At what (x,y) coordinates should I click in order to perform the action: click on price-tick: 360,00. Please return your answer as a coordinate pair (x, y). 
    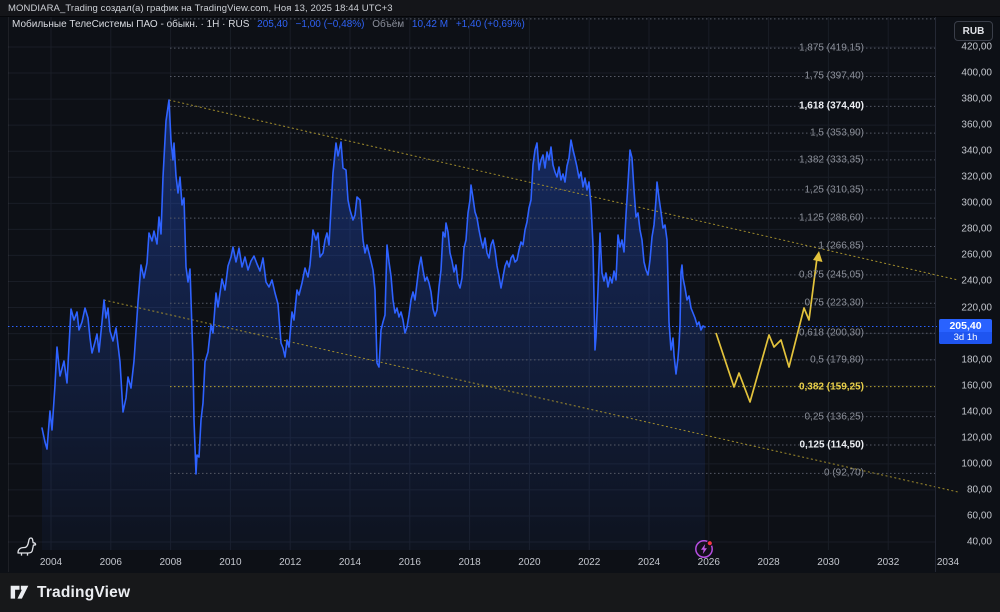
    Looking at the image, I should click on (976, 125).